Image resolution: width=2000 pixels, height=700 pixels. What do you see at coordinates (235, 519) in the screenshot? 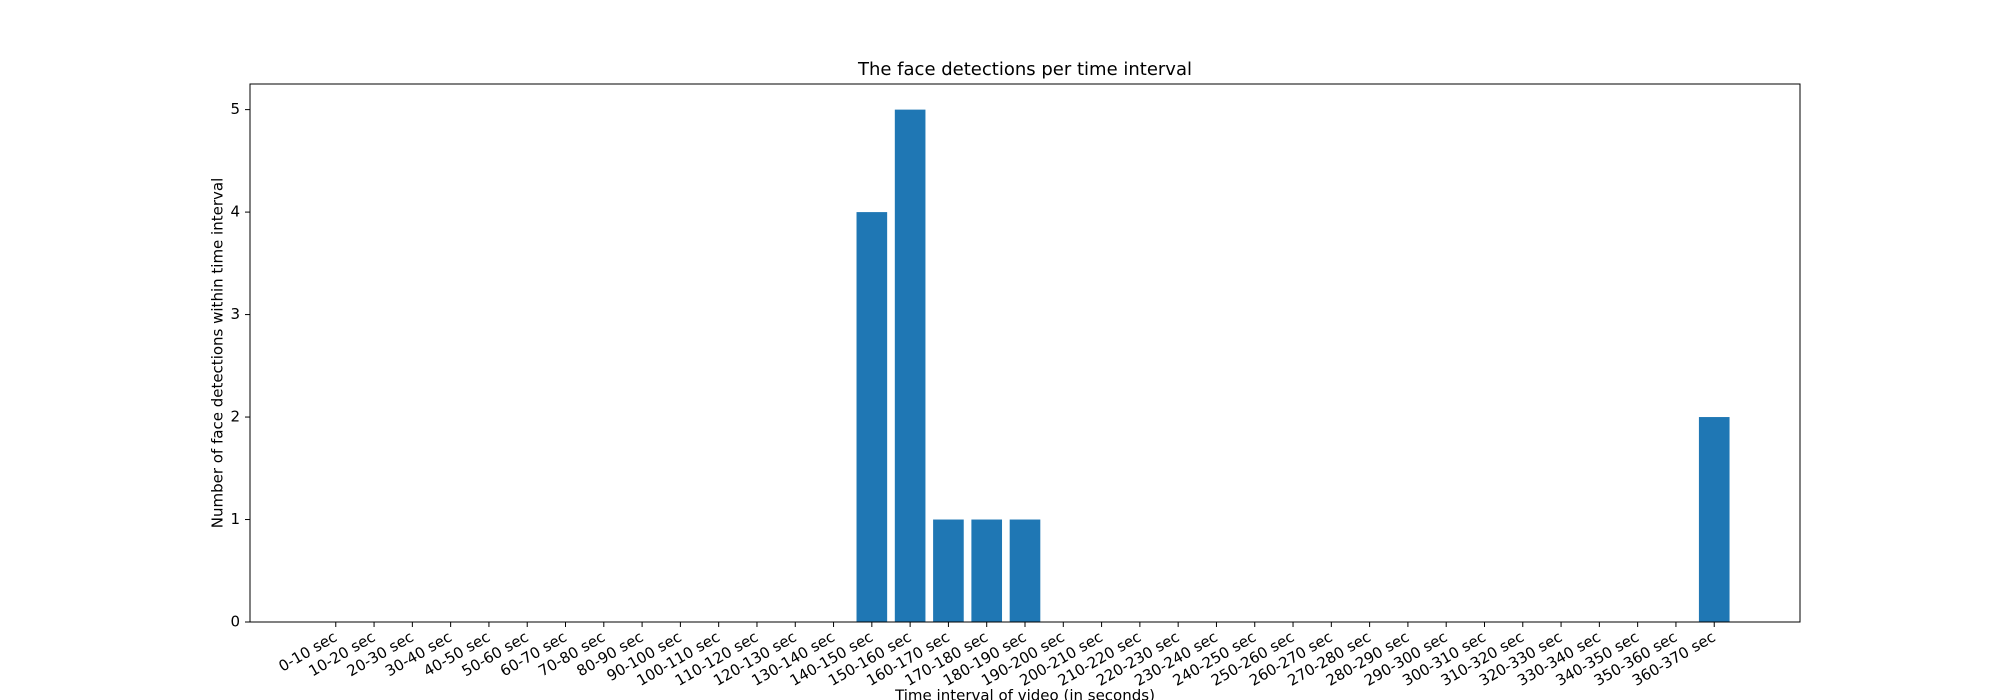
I see `y-tick-label: 1` at bounding box center [235, 519].